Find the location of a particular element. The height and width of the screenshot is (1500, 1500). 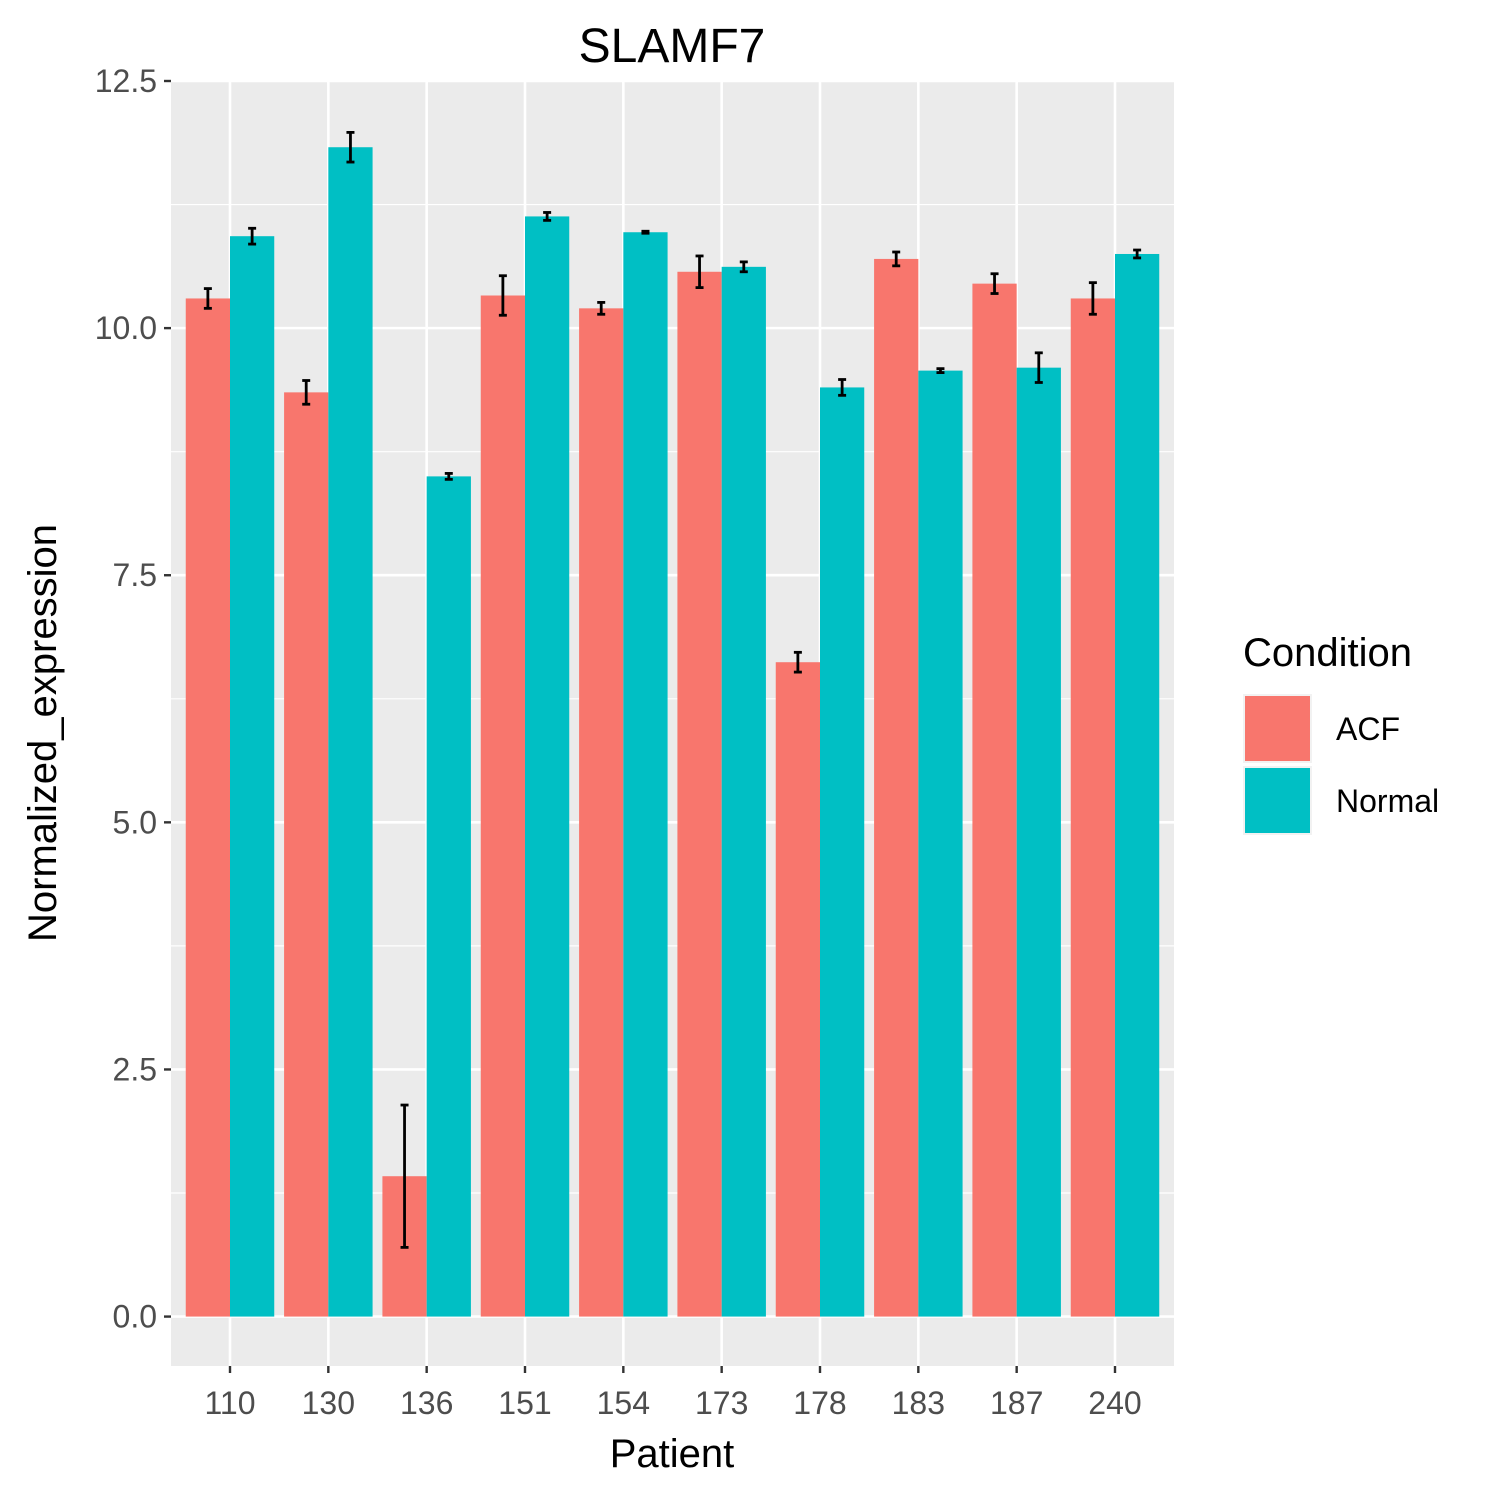

x-tick-label: 178 is located at coordinates (819, 1403).